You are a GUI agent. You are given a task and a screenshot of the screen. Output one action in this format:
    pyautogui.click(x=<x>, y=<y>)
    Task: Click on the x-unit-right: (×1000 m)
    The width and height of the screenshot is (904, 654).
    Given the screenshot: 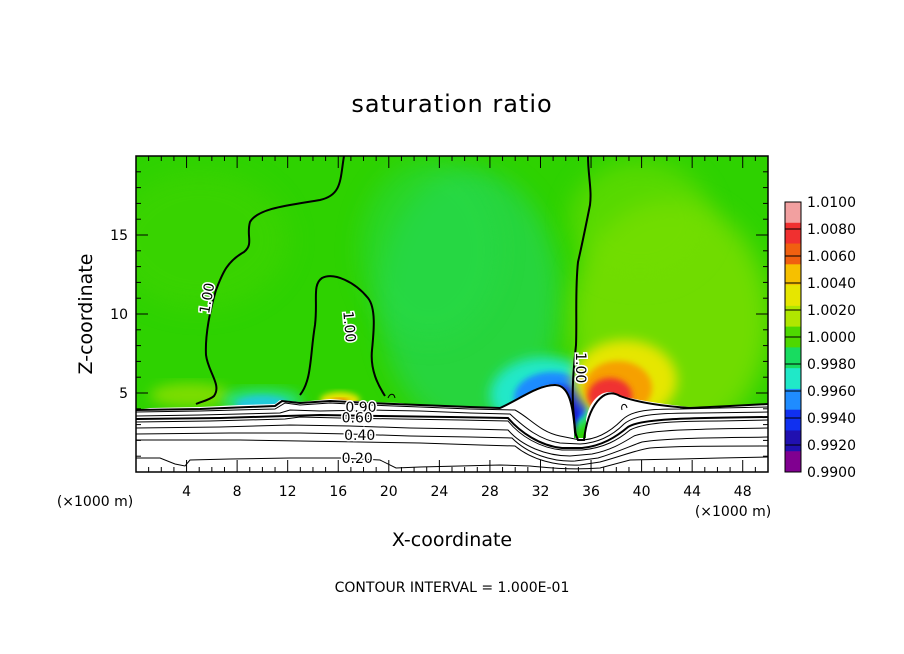 What is the action you would take?
    pyautogui.click(x=733, y=512)
    